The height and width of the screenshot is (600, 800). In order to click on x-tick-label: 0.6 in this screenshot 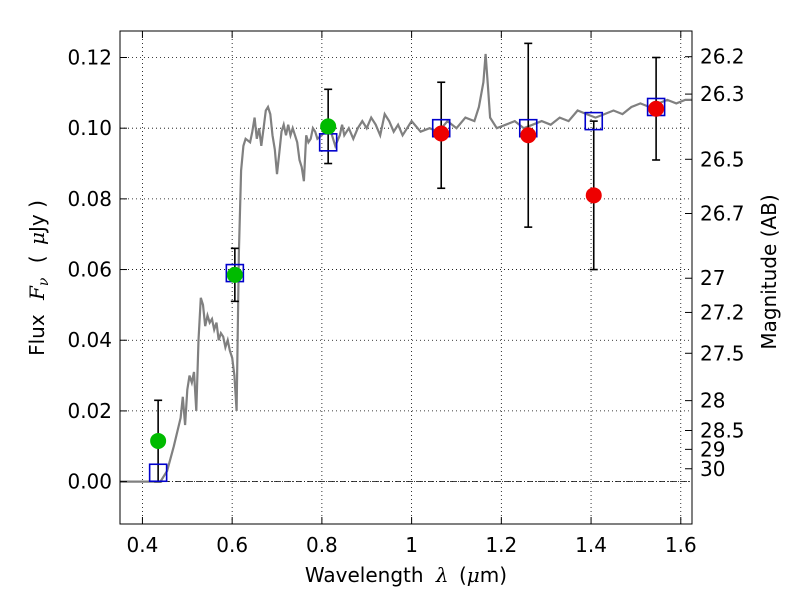, I will do `click(232, 545)`.